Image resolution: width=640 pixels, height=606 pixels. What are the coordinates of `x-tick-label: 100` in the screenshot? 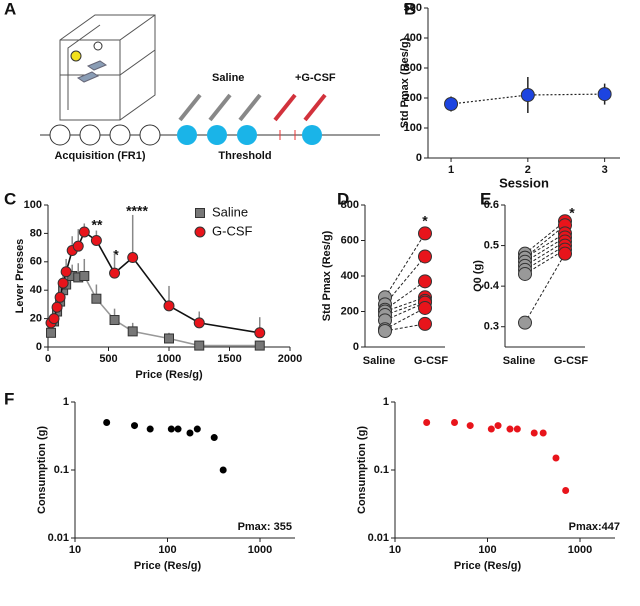 It's located at (167, 550).